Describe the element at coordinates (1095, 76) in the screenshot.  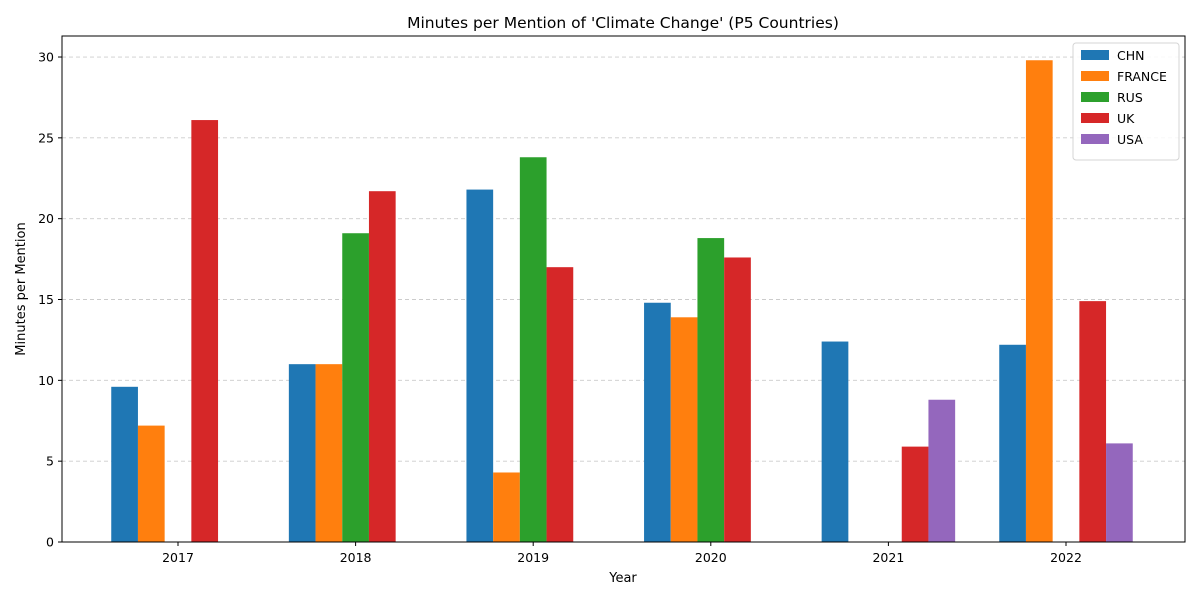
I see `legend-swatch-france` at that location.